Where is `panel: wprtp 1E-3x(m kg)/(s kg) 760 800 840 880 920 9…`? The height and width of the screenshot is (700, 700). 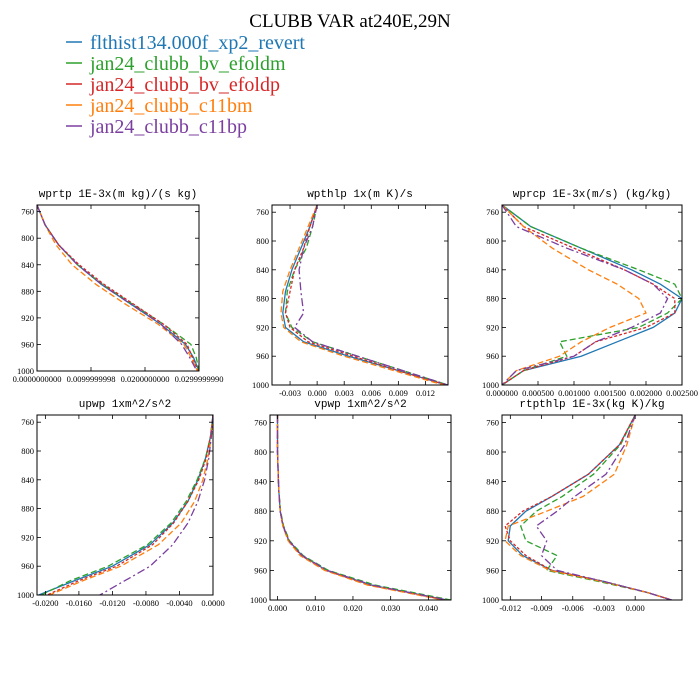
panel: wprtp 1E-3x(m kg)/(s kg) 760 800 840 880 920 9… is located at coordinates (118, 286).